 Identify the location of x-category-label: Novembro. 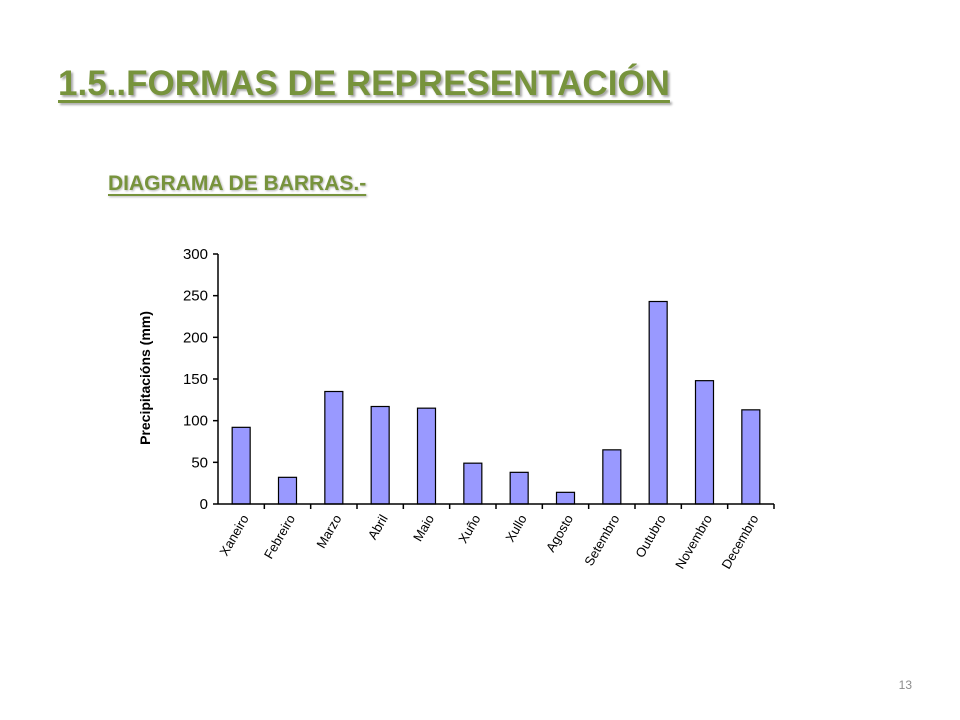
(693, 541).